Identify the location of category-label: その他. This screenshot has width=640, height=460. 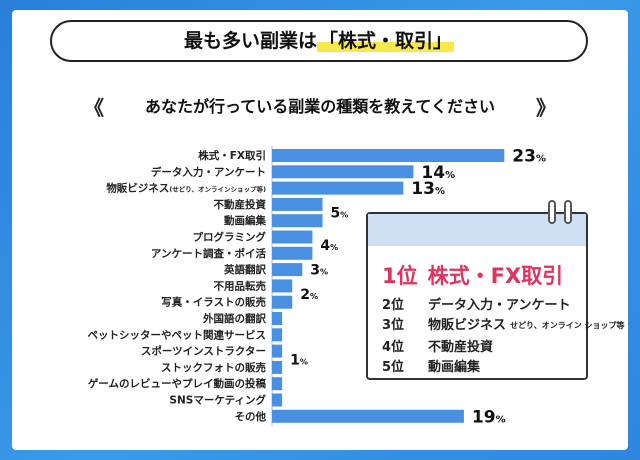
(251, 416).